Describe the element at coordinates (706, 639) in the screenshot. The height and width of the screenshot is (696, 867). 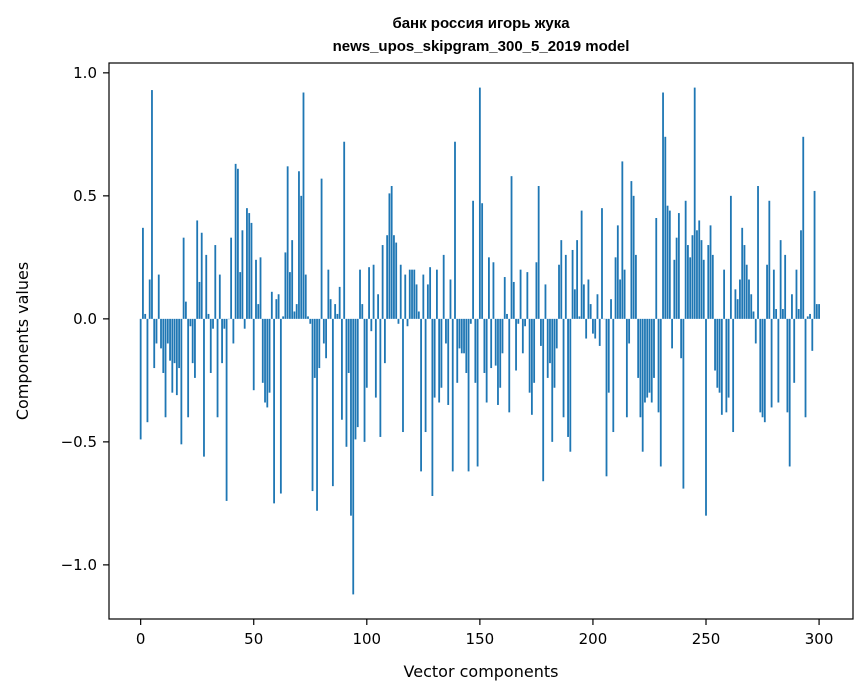
I see `x-tick-label: 250` at that location.